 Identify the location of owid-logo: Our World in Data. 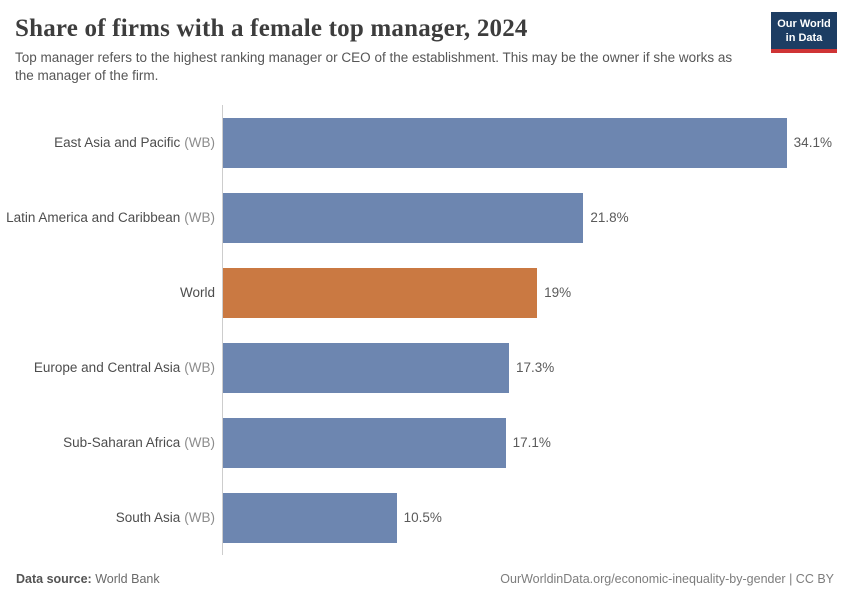
(804, 32).